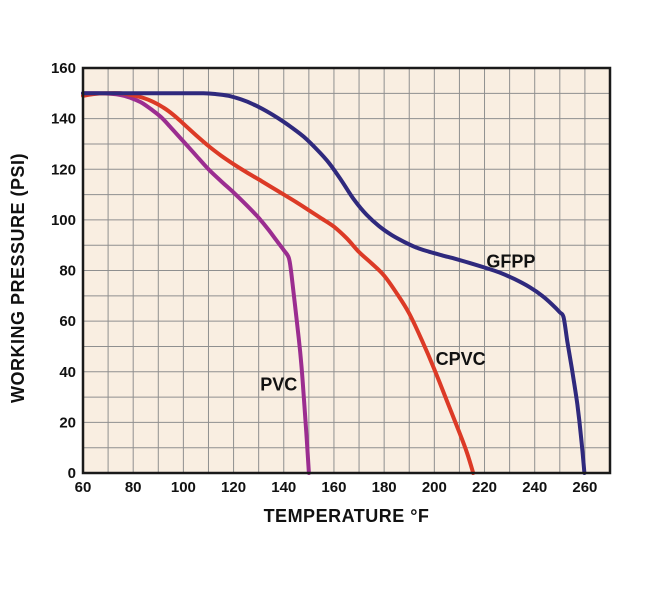 This screenshot has height=602, width=650. I want to click on y-tick-label: 100, so click(63, 220).